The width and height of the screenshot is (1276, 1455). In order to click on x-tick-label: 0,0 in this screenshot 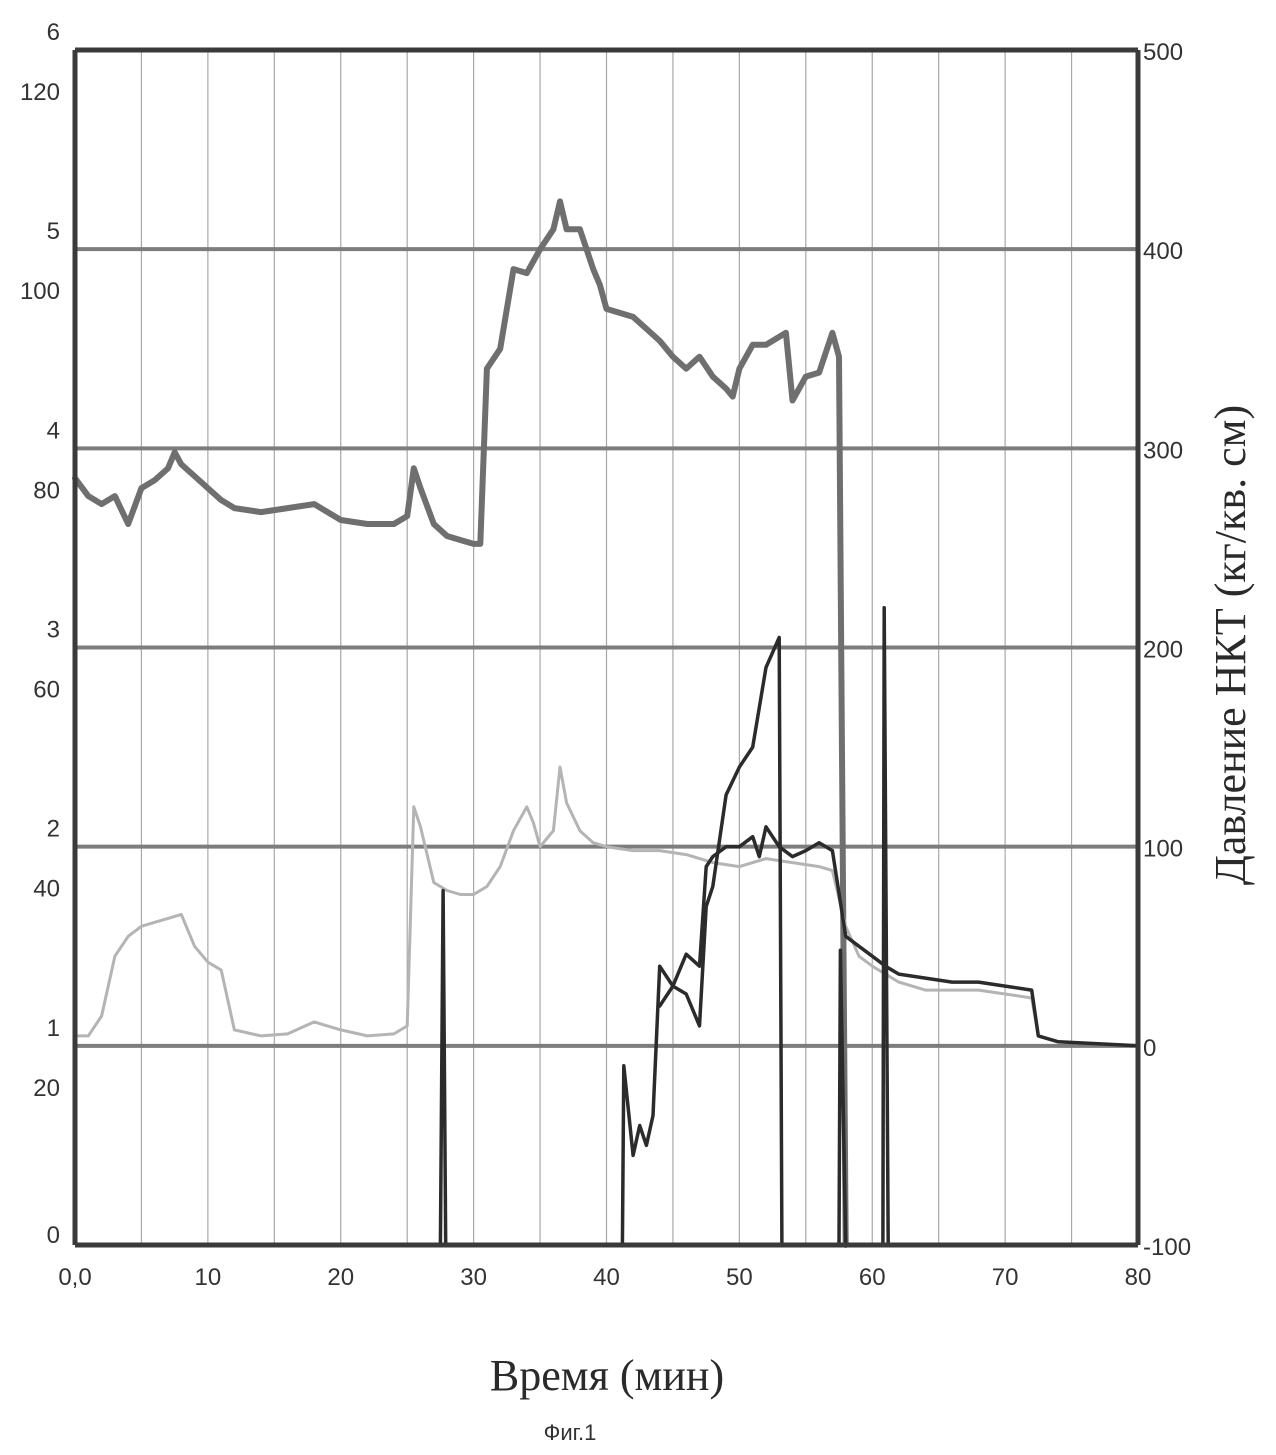, I will do `click(74, 1277)`.